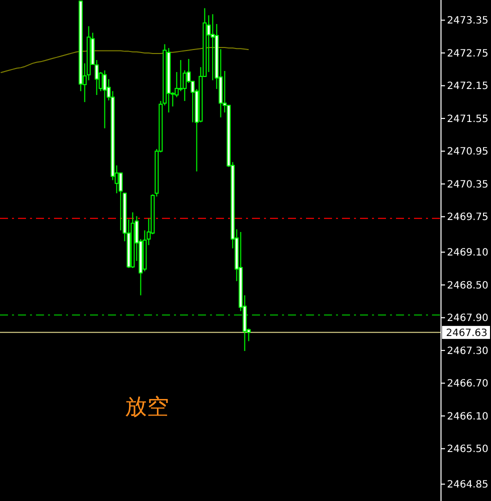 The width and height of the screenshot is (491, 501). Describe the element at coordinates (467, 318) in the screenshot. I see `y-tick-label: 2467.90` at that location.